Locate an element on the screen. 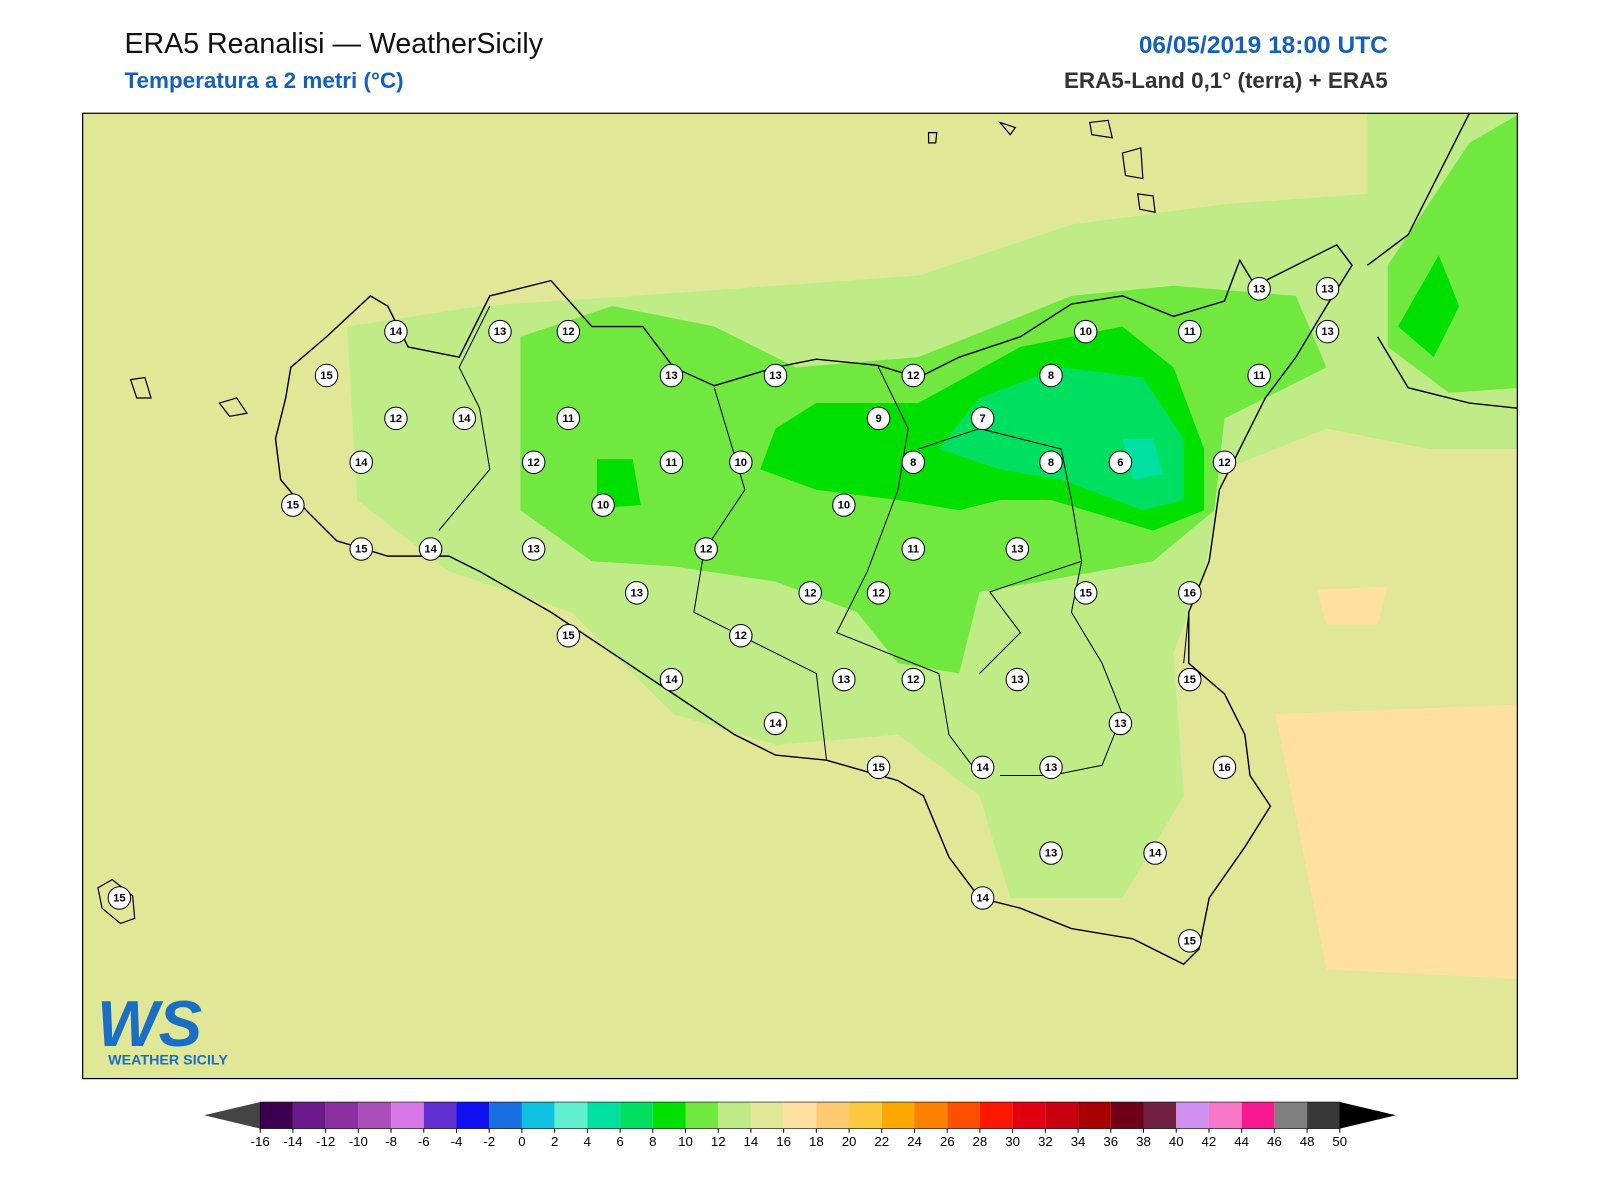  colorbar-tick-label: -2 is located at coordinates (489, 1141).